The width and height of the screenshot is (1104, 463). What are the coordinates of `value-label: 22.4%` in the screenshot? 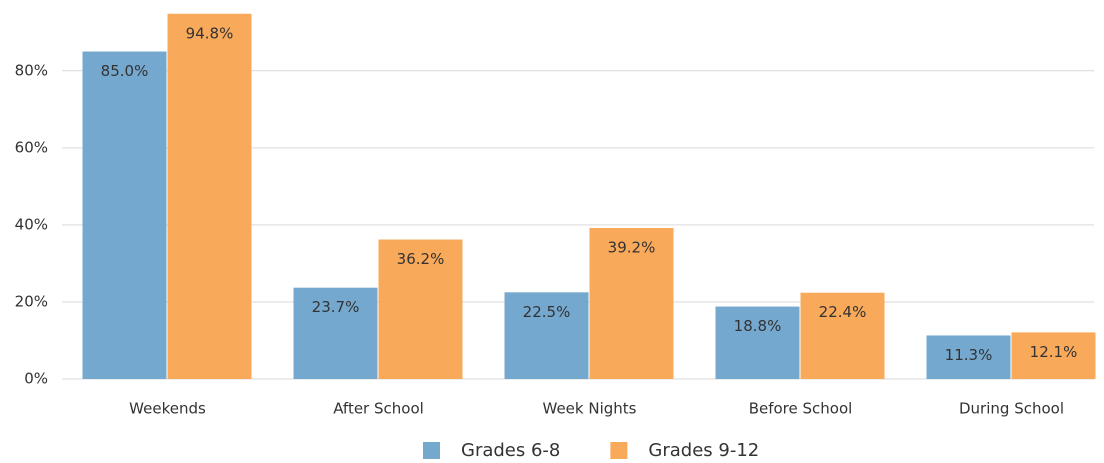 It's located at (843, 312).